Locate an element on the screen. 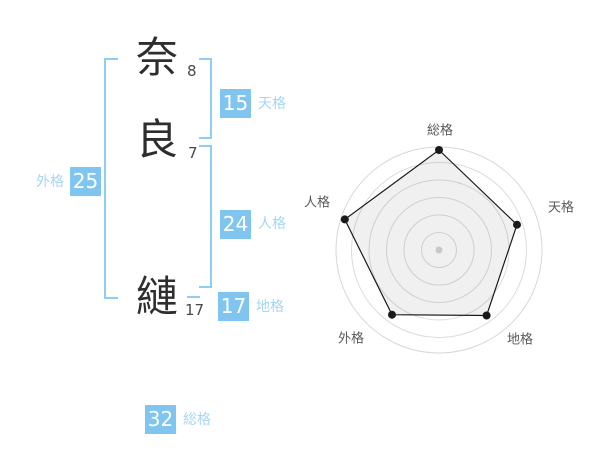 This screenshot has width=600, height=470. chikaku-tick is located at coordinates (193, 297).